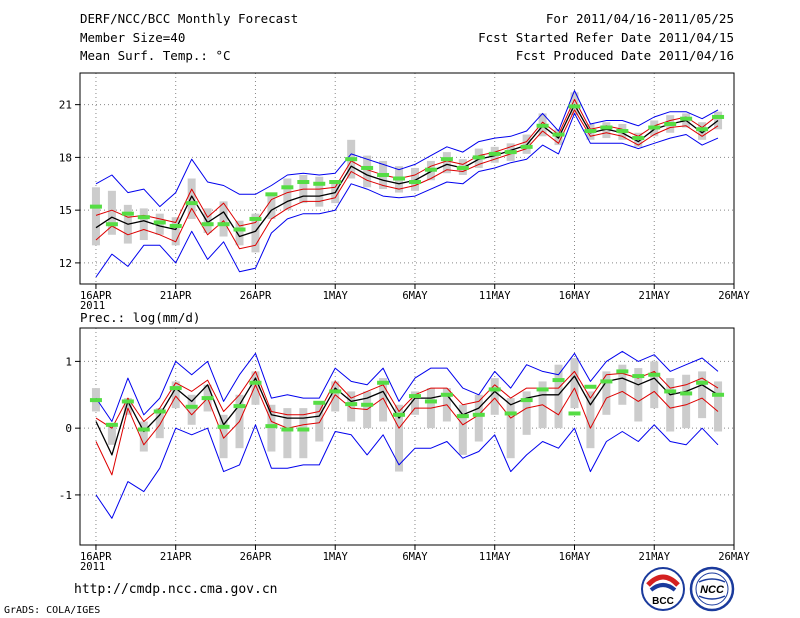  I want to click on prec-series-mean, so click(407, 415).